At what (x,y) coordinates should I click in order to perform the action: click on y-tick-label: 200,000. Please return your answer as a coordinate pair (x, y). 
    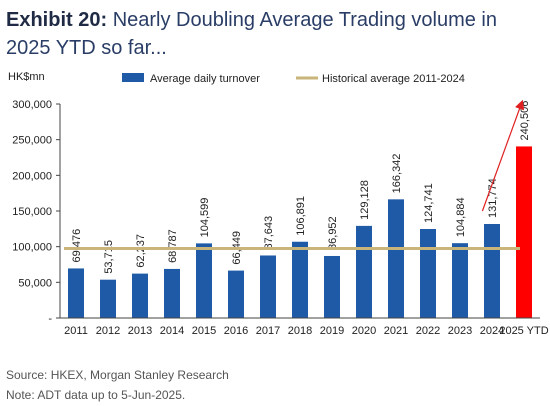
    Looking at the image, I should click on (32, 176).